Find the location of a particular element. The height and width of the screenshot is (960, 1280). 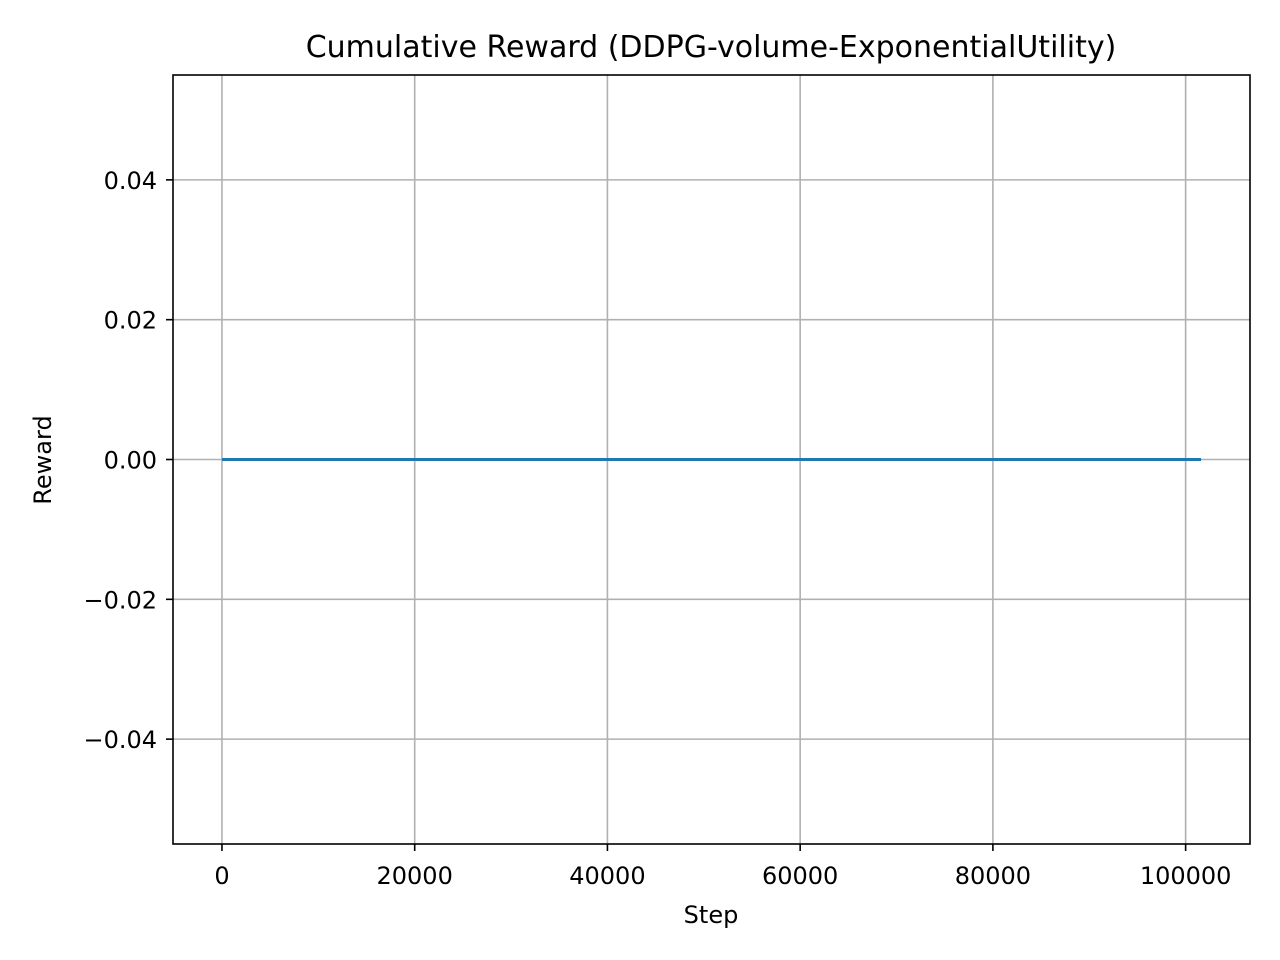

x-tick-label: 80000 is located at coordinates (993, 876).